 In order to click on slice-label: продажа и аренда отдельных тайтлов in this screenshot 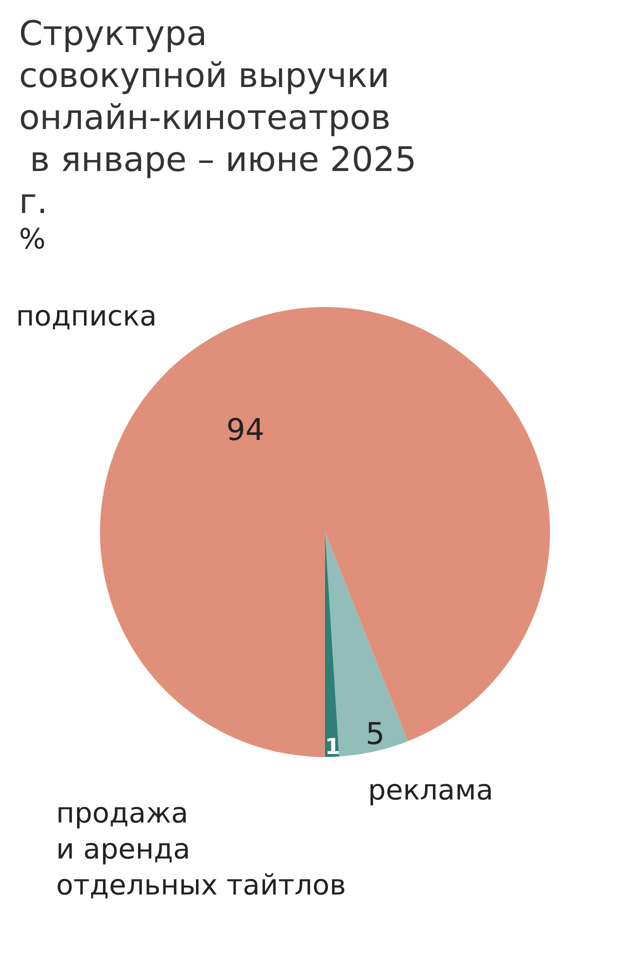, I will do `click(201, 849)`.